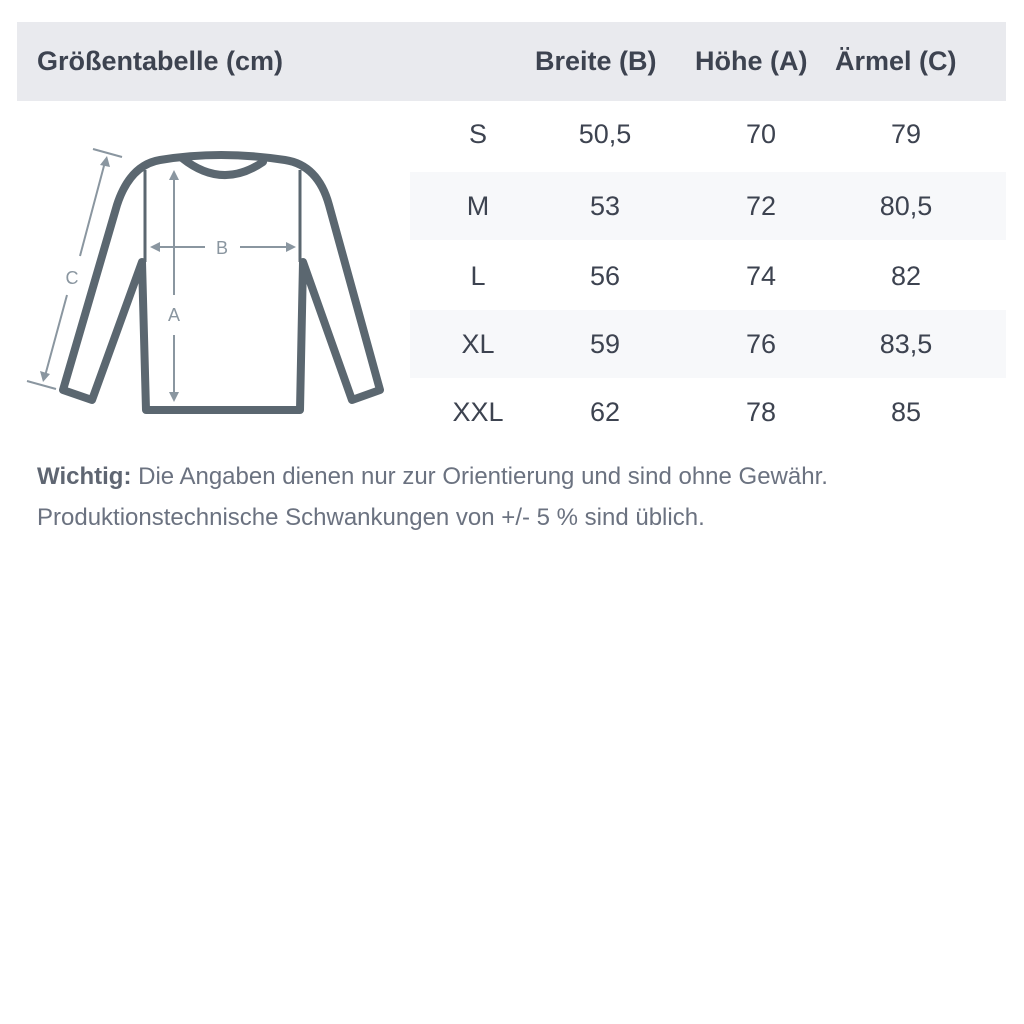 Image resolution: width=1024 pixels, height=1024 pixels. Describe the element at coordinates (906, 206) in the screenshot. I see `sleeve-cell: 80,5` at that location.